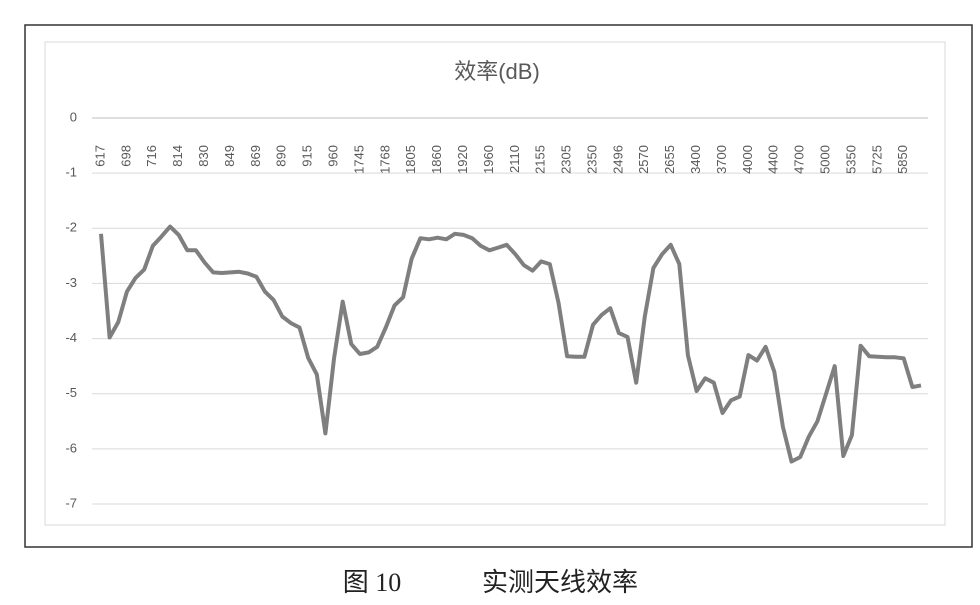 The image size is (980, 605). I want to click on y-tick-label: -2, so click(71, 227).